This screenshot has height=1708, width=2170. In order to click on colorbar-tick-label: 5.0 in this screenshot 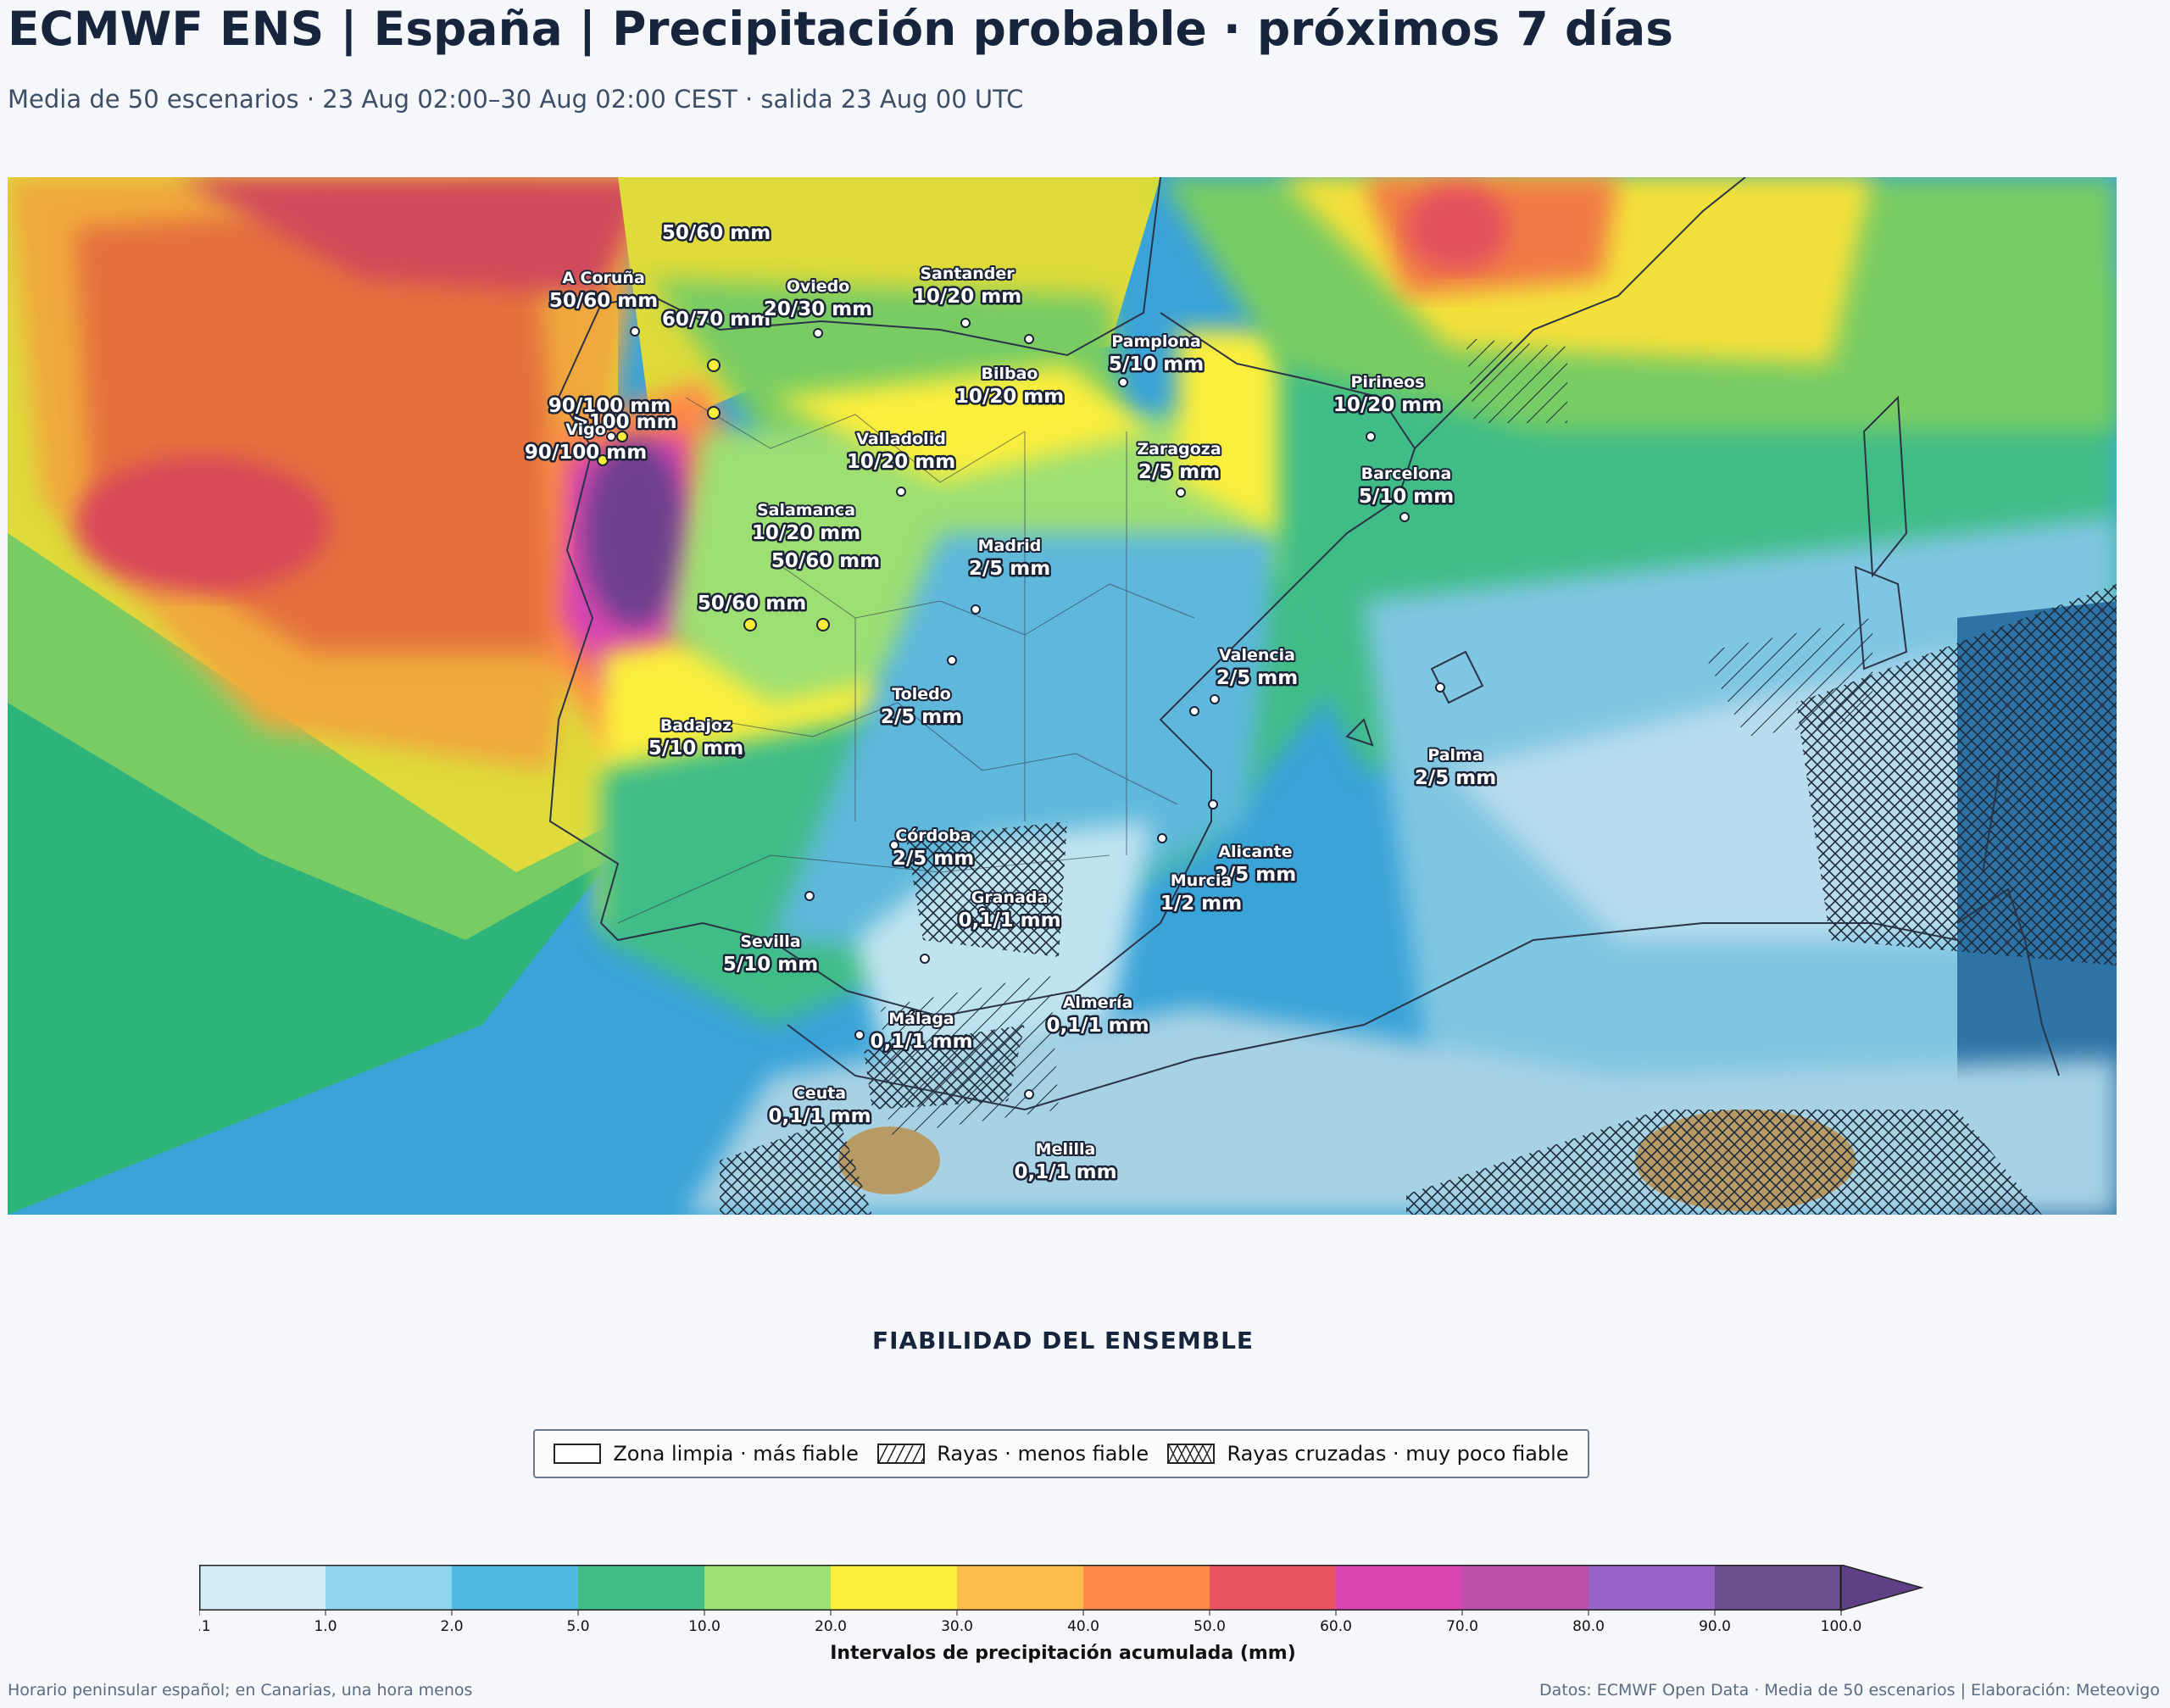, I will do `click(577, 1626)`.